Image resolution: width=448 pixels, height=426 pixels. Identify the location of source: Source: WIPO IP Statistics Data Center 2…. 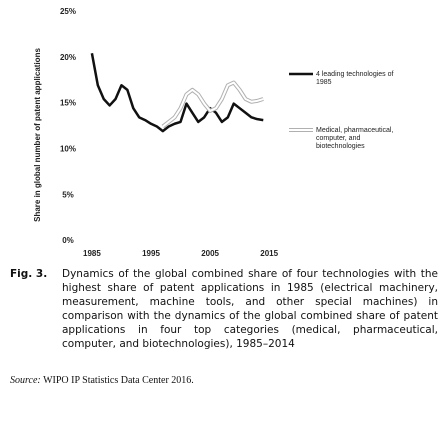
(102, 380).